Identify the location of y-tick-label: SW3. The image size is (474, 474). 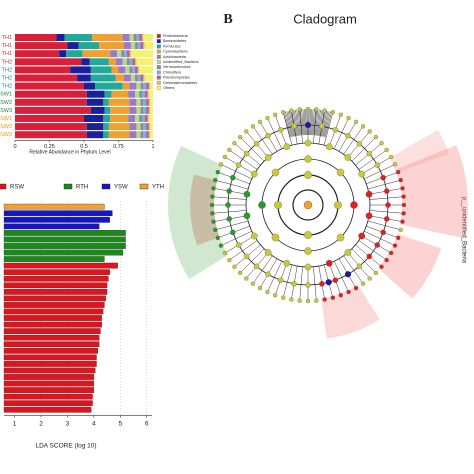
(6, 111).